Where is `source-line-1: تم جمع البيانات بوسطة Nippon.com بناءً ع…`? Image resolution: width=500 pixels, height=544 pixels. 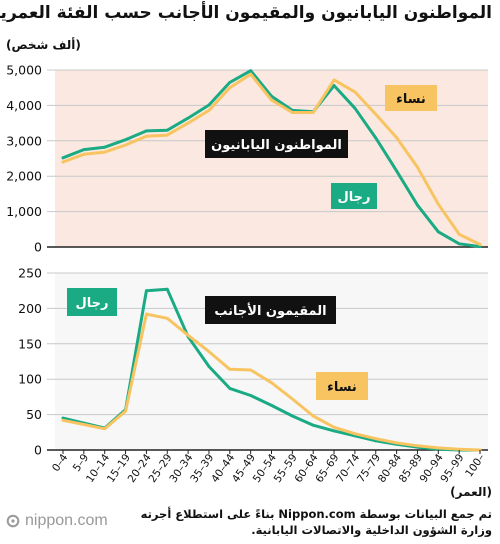
source-line-1: تم جمع البيانات بوسطة Nippon.com بناءً ع… is located at coordinates (316, 514).